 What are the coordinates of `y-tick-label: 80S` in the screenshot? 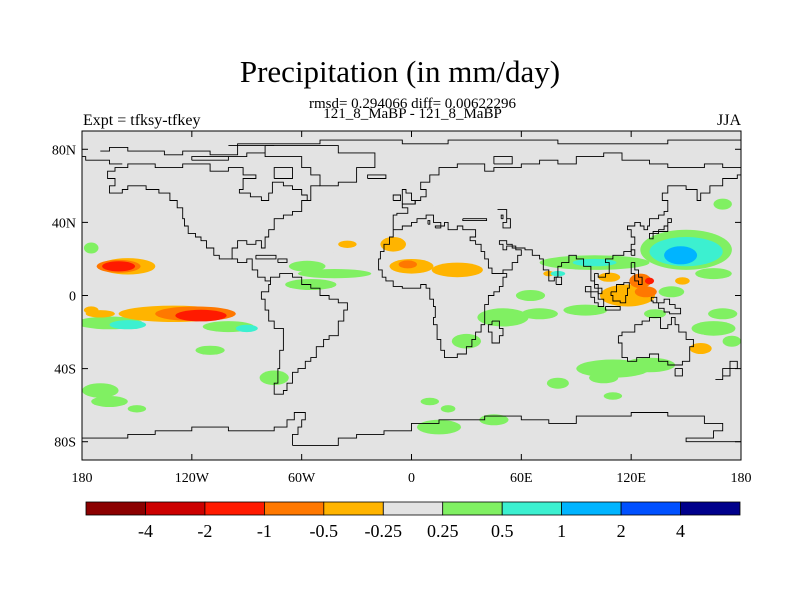 It's located at (65, 443).